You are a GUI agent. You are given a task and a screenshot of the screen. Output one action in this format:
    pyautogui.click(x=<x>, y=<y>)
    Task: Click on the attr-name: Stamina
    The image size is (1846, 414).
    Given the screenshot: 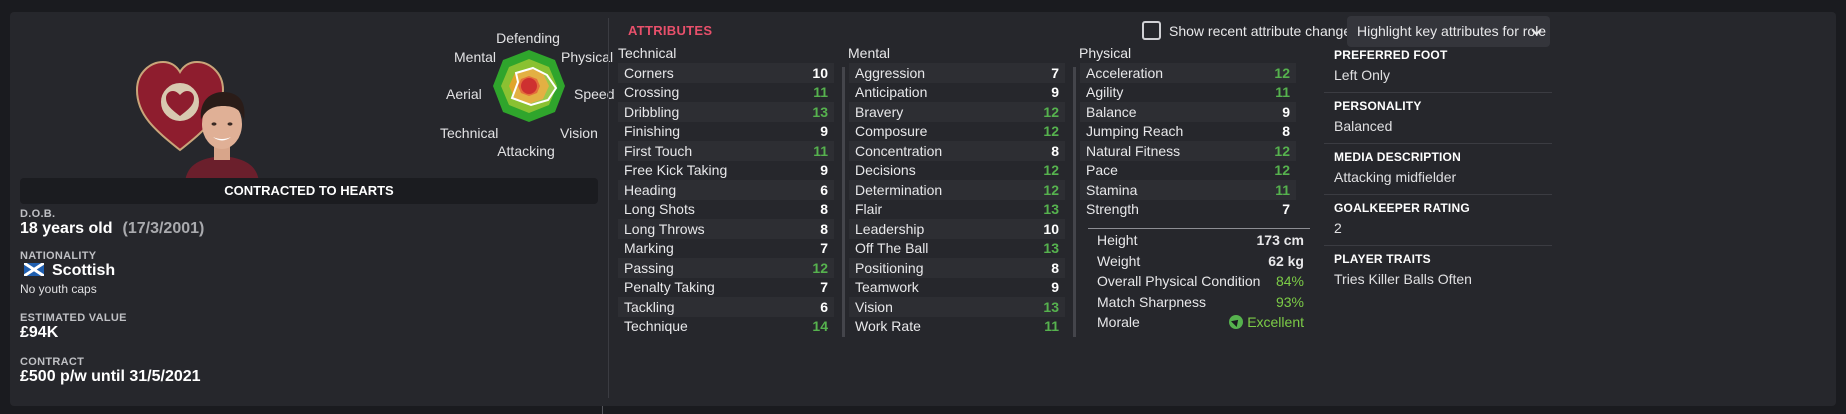 What is the action you would take?
    pyautogui.click(x=1112, y=189)
    